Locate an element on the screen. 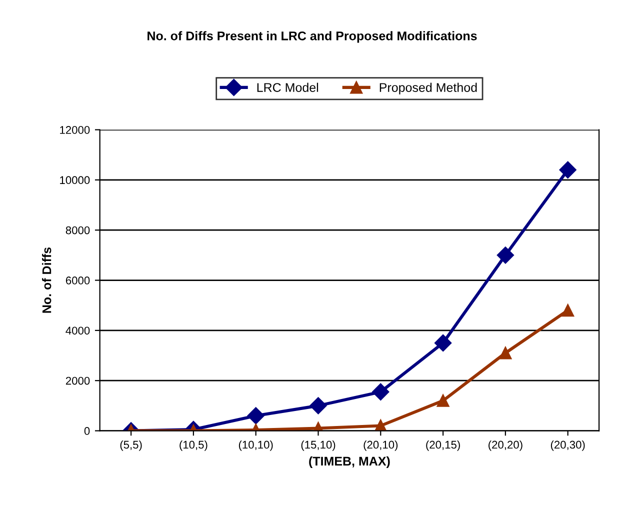  x-tick-label: (10,10) is located at coordinates (255, 445).